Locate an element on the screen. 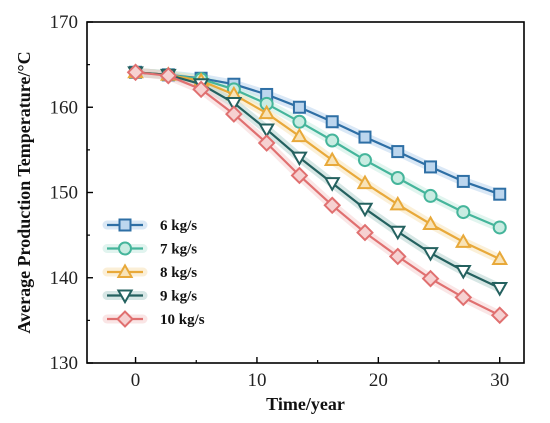 The image size is (550, 423). legend-item: 8 kg/s is located at coordinates (149, 272).